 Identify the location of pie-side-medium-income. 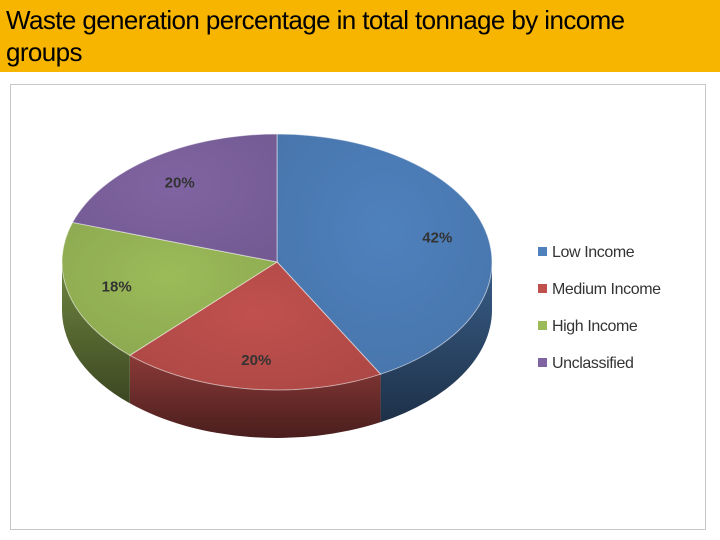
(255, 396).